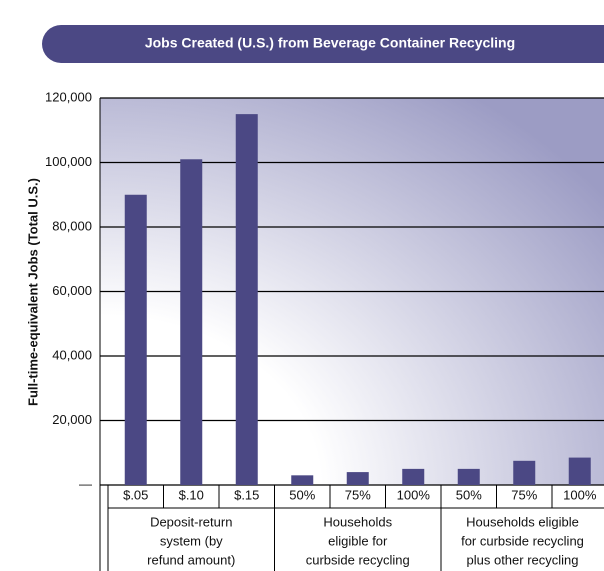 The width and height of the screenshot is (604, 571). Describe the element at coordinates (191, 540) in the screenshot. I see `group-label: system (by` at that location.